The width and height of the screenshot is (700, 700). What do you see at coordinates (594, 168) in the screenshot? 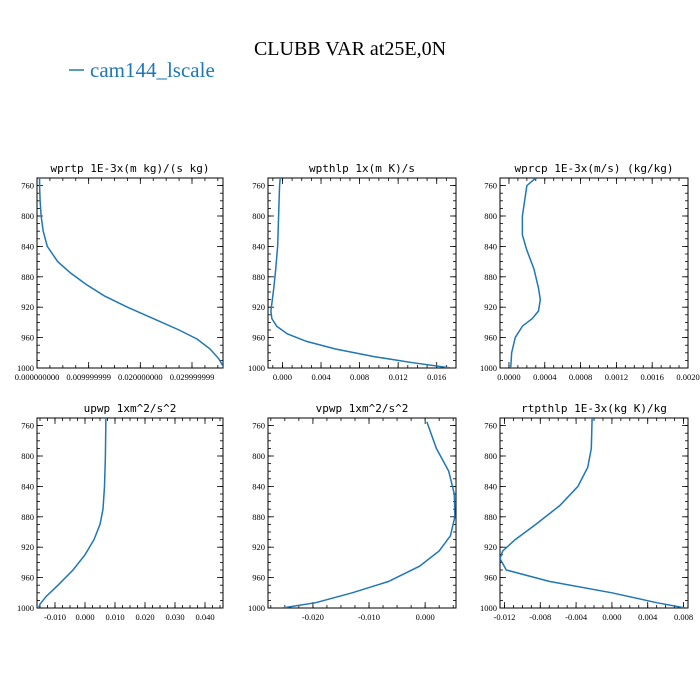
I see `panel-title: wprcp 1E-3x(m/s) (kg/kg)` at bounding box center [594, 168].